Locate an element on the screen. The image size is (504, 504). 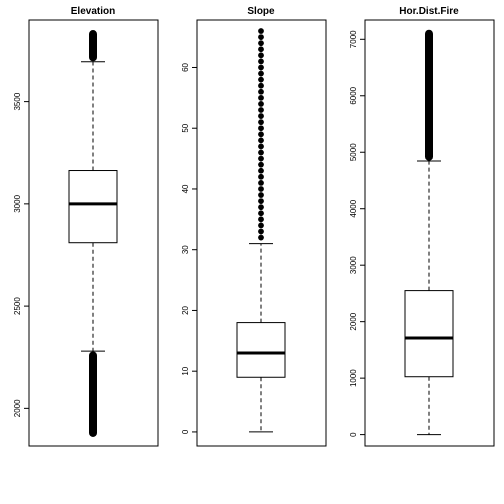
y-tick-label-hor-dist-fire-3: 3000 is located at coordinates (353, 265).